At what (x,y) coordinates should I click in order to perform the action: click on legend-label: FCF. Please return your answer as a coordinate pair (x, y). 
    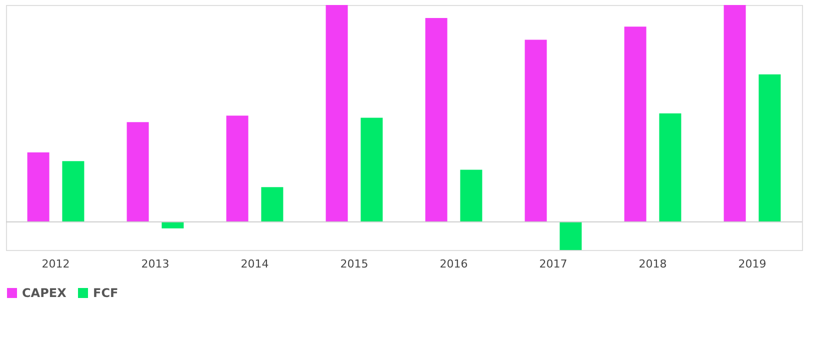
    Looking at the image, I should click on (105, 293).